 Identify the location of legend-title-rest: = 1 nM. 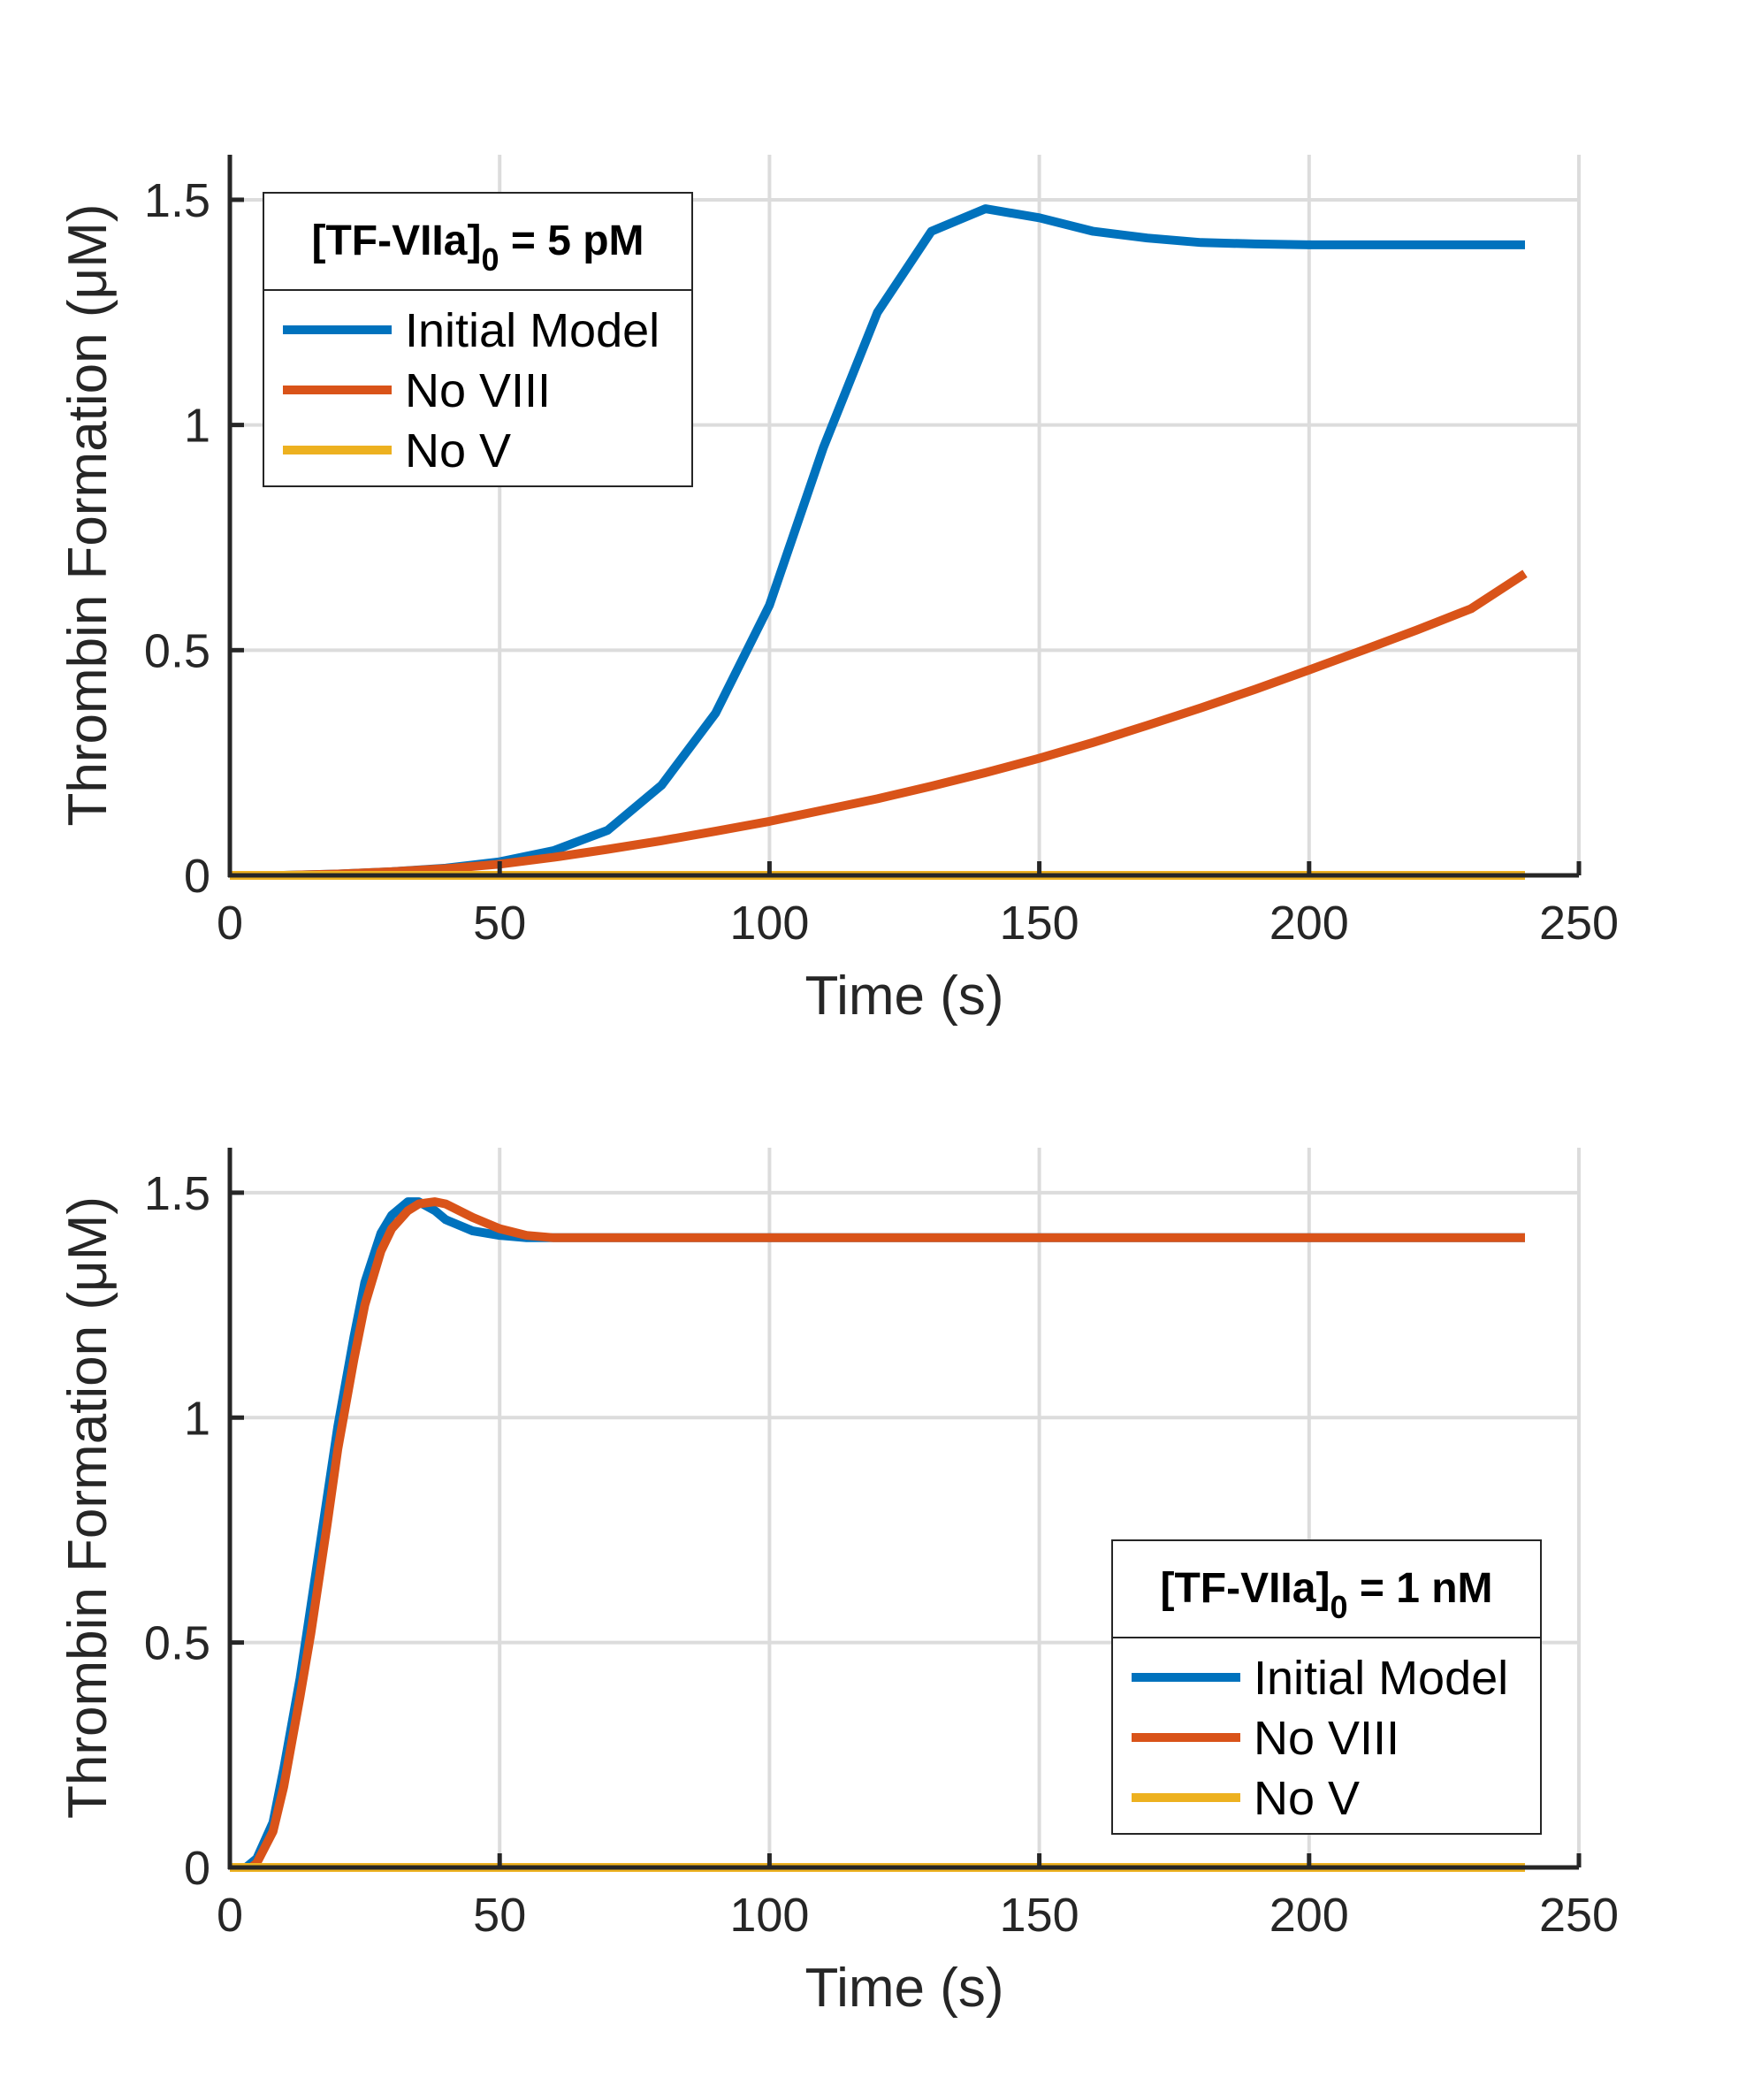
(1419, 1588).